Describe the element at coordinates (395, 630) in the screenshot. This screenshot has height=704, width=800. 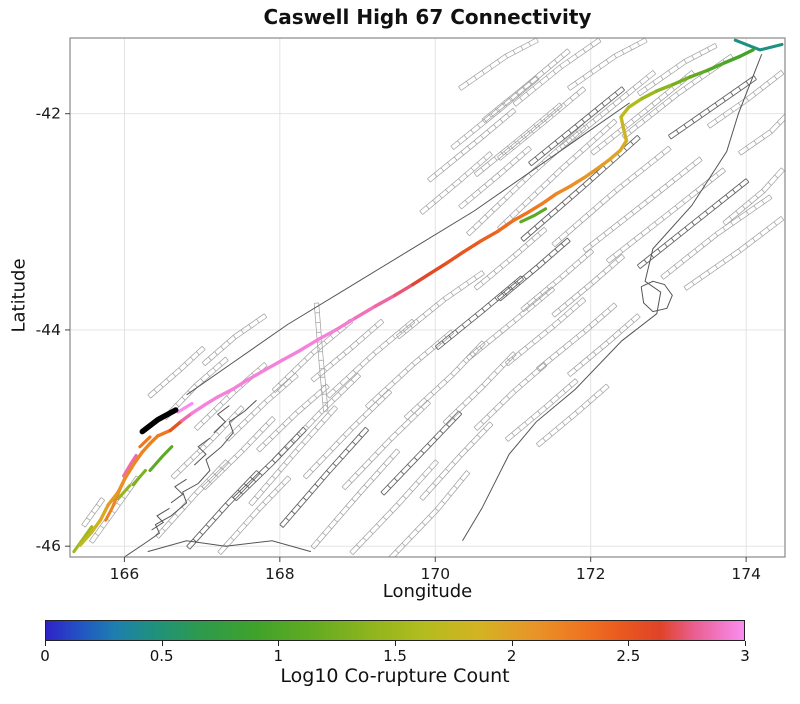
I see `colorbar` at that location.